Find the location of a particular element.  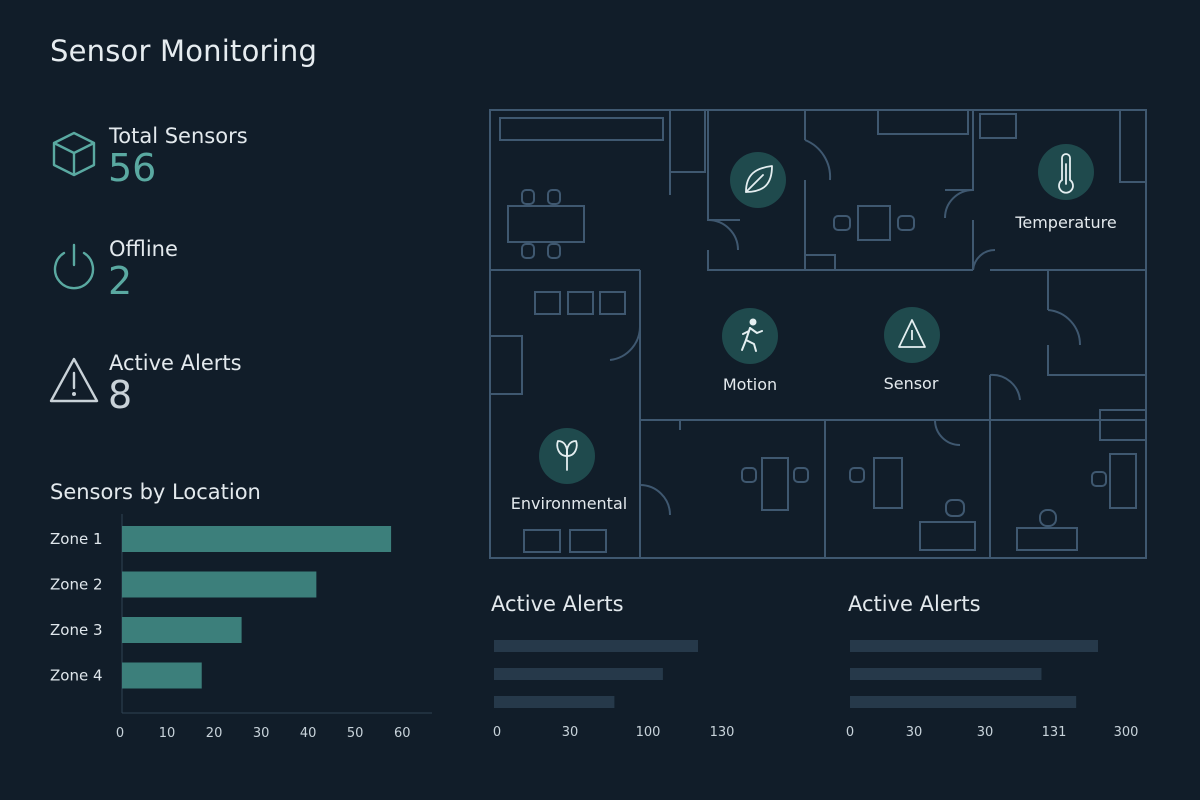

stat-label: Active Alerts is located at coordinates (175, 363).